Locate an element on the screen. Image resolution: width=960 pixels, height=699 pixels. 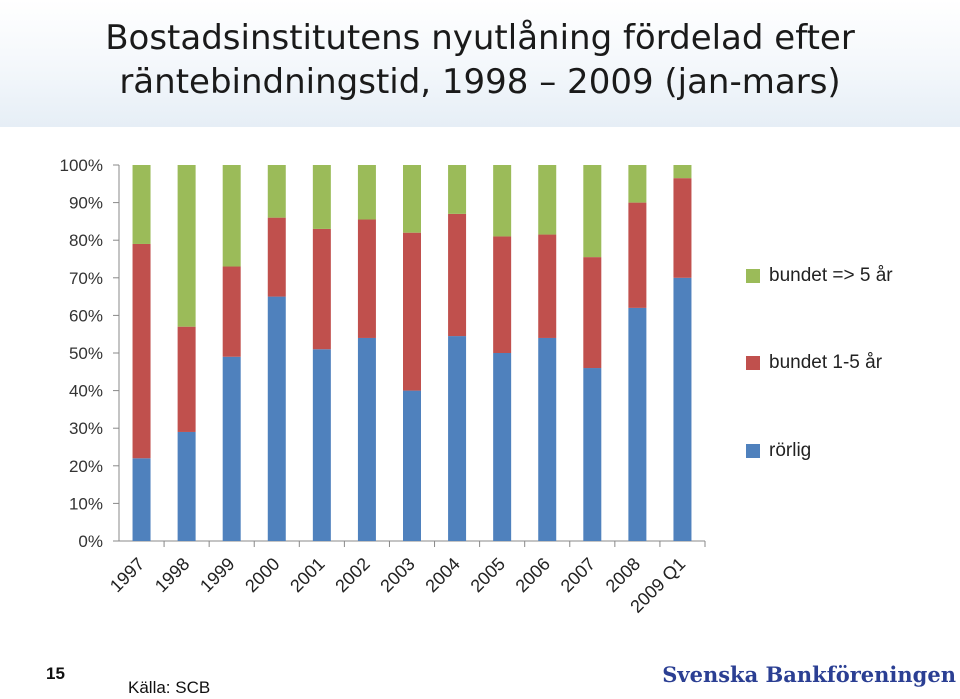
source-note: Källa: SCB is located at coordinates (169, 687).